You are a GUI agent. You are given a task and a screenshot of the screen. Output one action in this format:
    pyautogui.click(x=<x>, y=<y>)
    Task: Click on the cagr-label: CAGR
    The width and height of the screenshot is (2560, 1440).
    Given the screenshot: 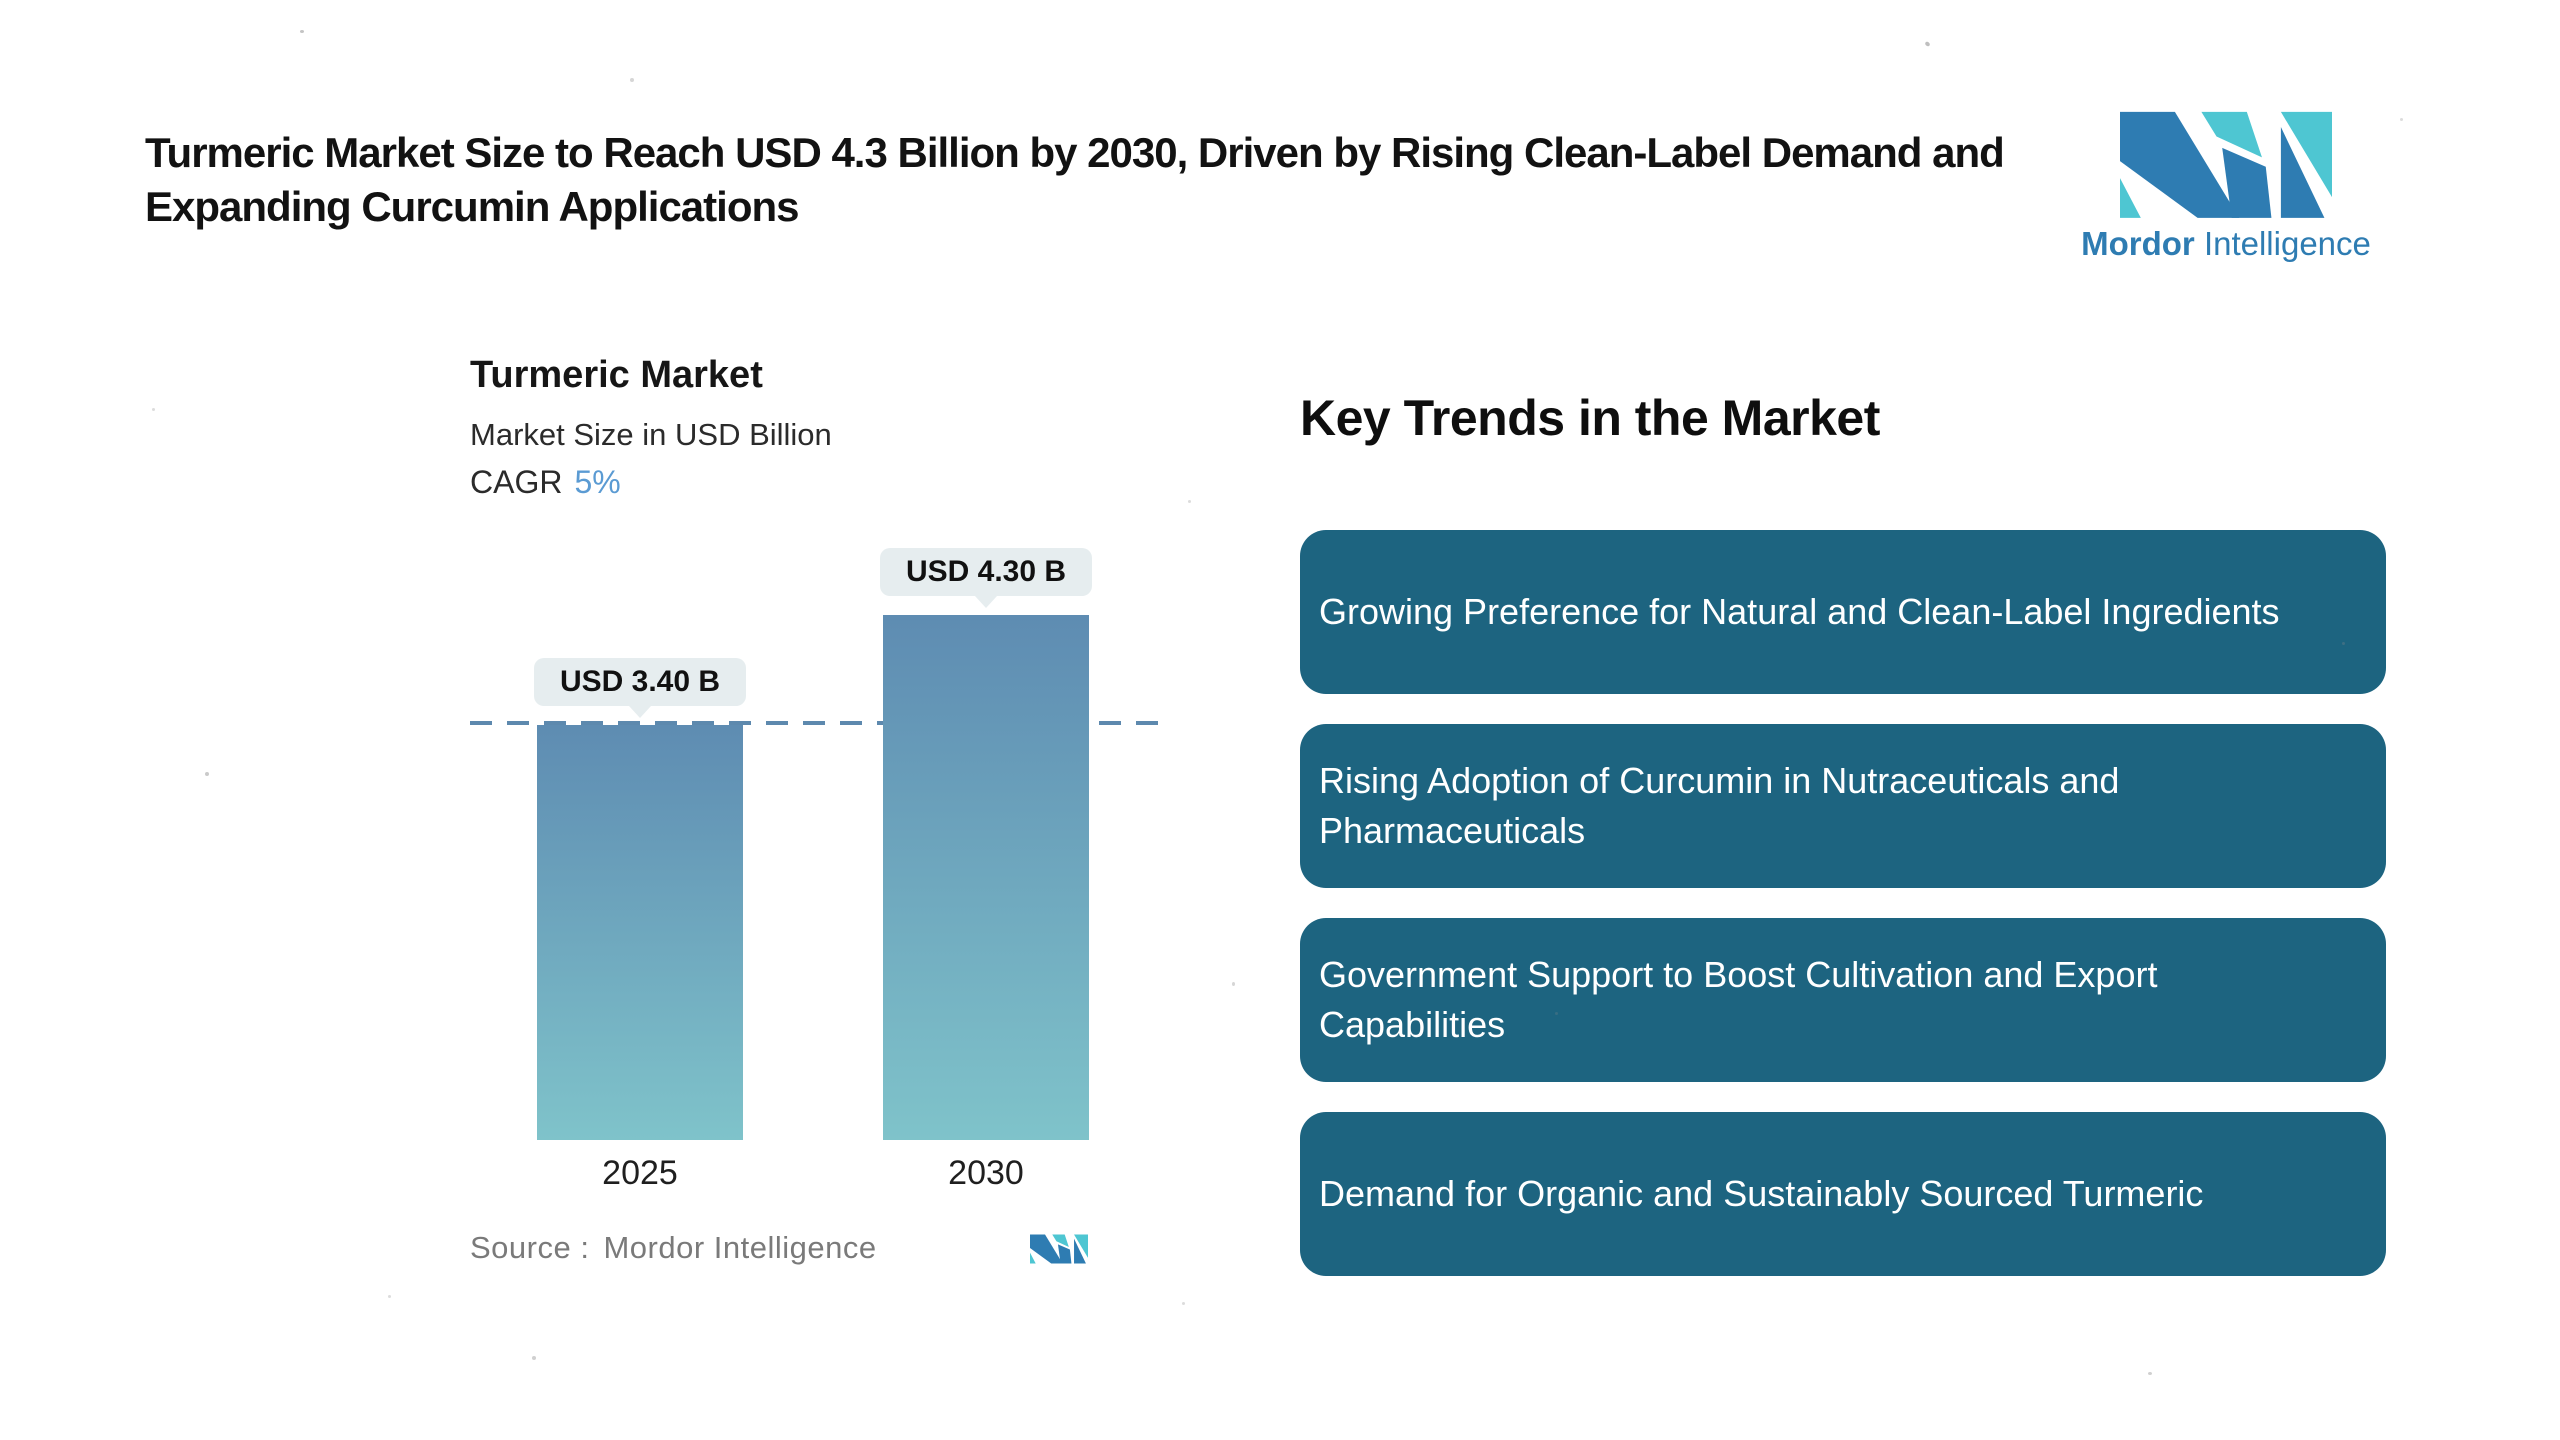 What is the action you would take?
    pyautogui.click(x=516, y=482)
    